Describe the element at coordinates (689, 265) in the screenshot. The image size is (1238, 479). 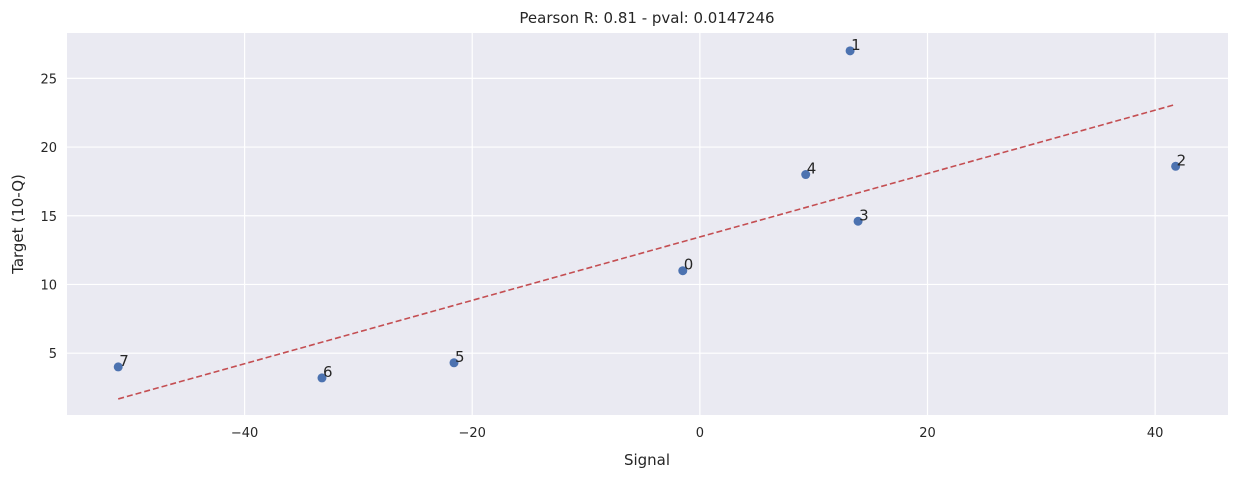
I see `point-label: 0` at that location.